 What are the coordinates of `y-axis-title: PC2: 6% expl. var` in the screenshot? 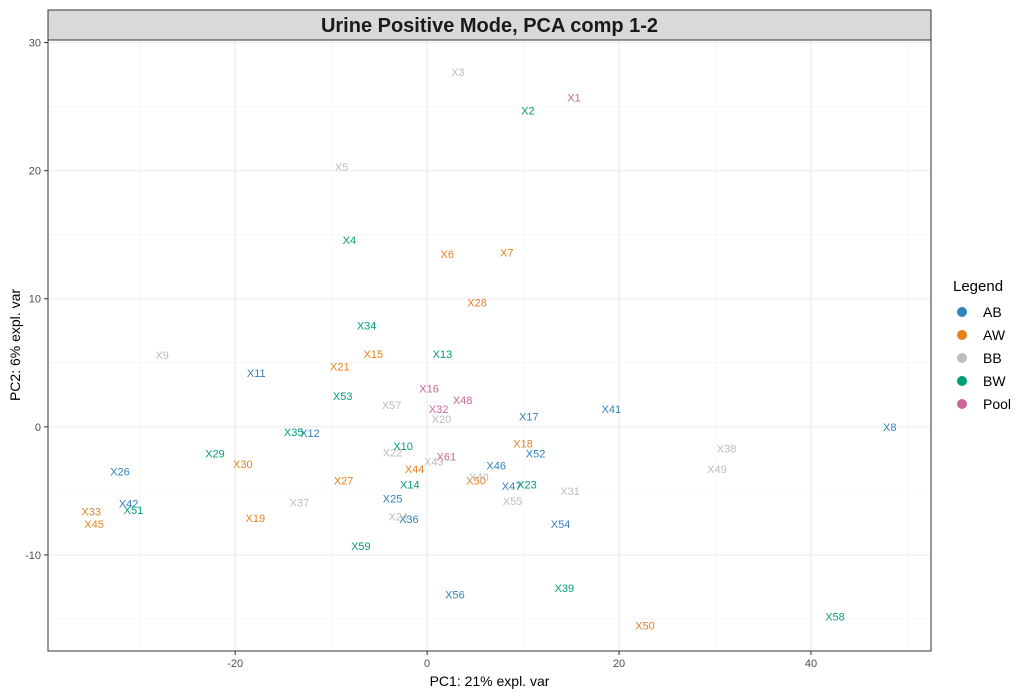 It's located at (15, 345).